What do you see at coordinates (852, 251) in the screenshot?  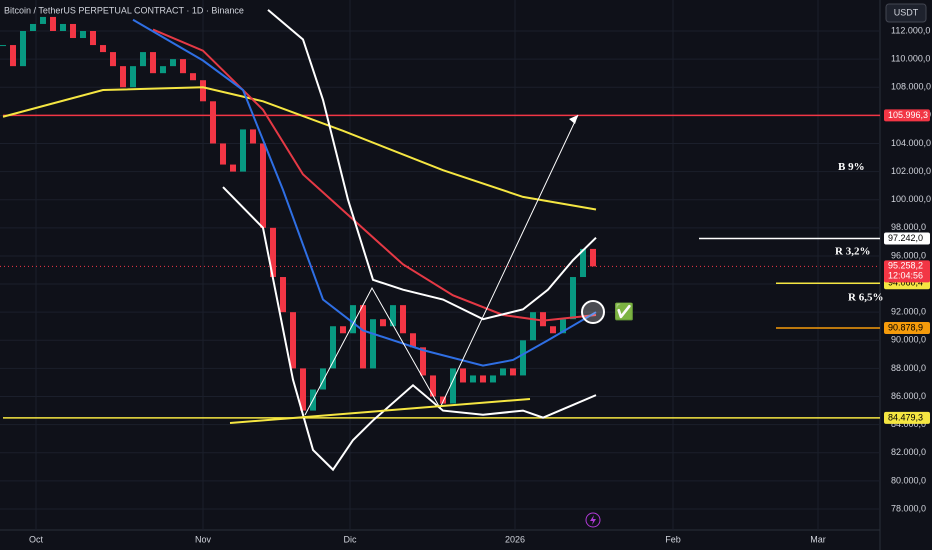 I see `annotation: R 3,2%` at bounding box center [852, 251].